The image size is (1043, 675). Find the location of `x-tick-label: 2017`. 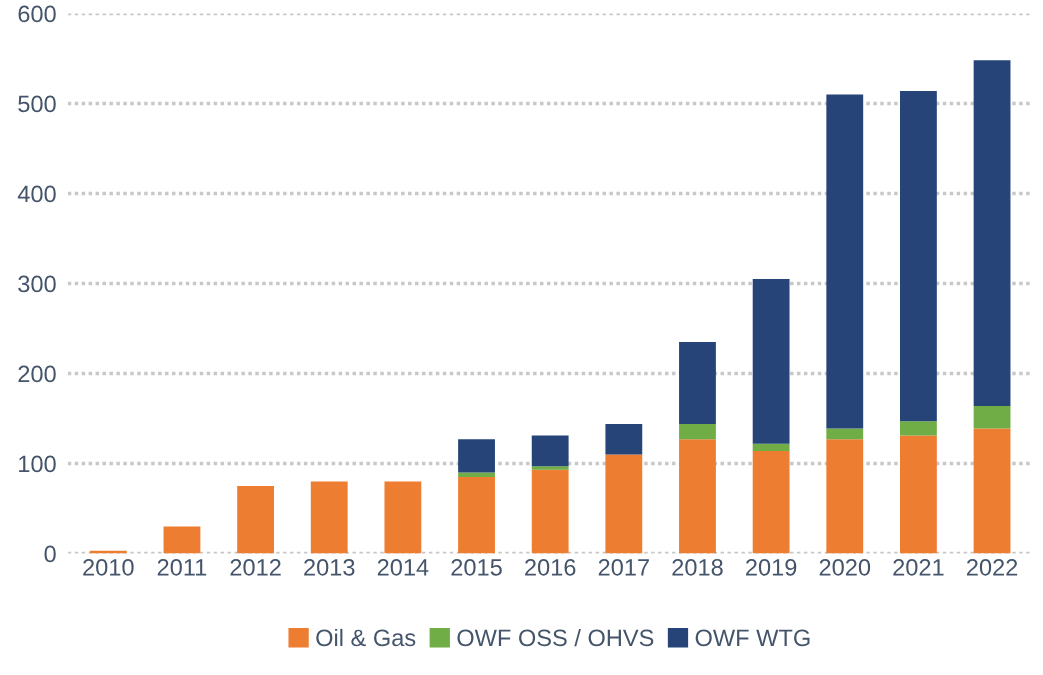

x-tick-label: 2017 is located at coordinates (623, 567).